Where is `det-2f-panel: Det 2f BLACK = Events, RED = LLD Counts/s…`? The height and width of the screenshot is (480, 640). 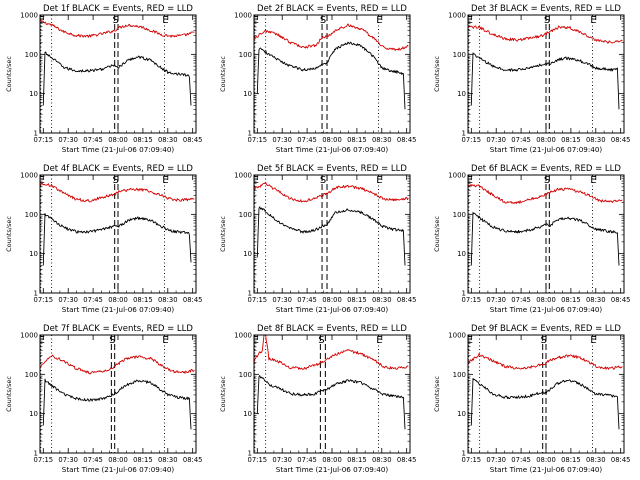
det-2f-panel: Det 2f BLACK = Events, RED = LLD Counts/s… is located at coordinates (317, 79).